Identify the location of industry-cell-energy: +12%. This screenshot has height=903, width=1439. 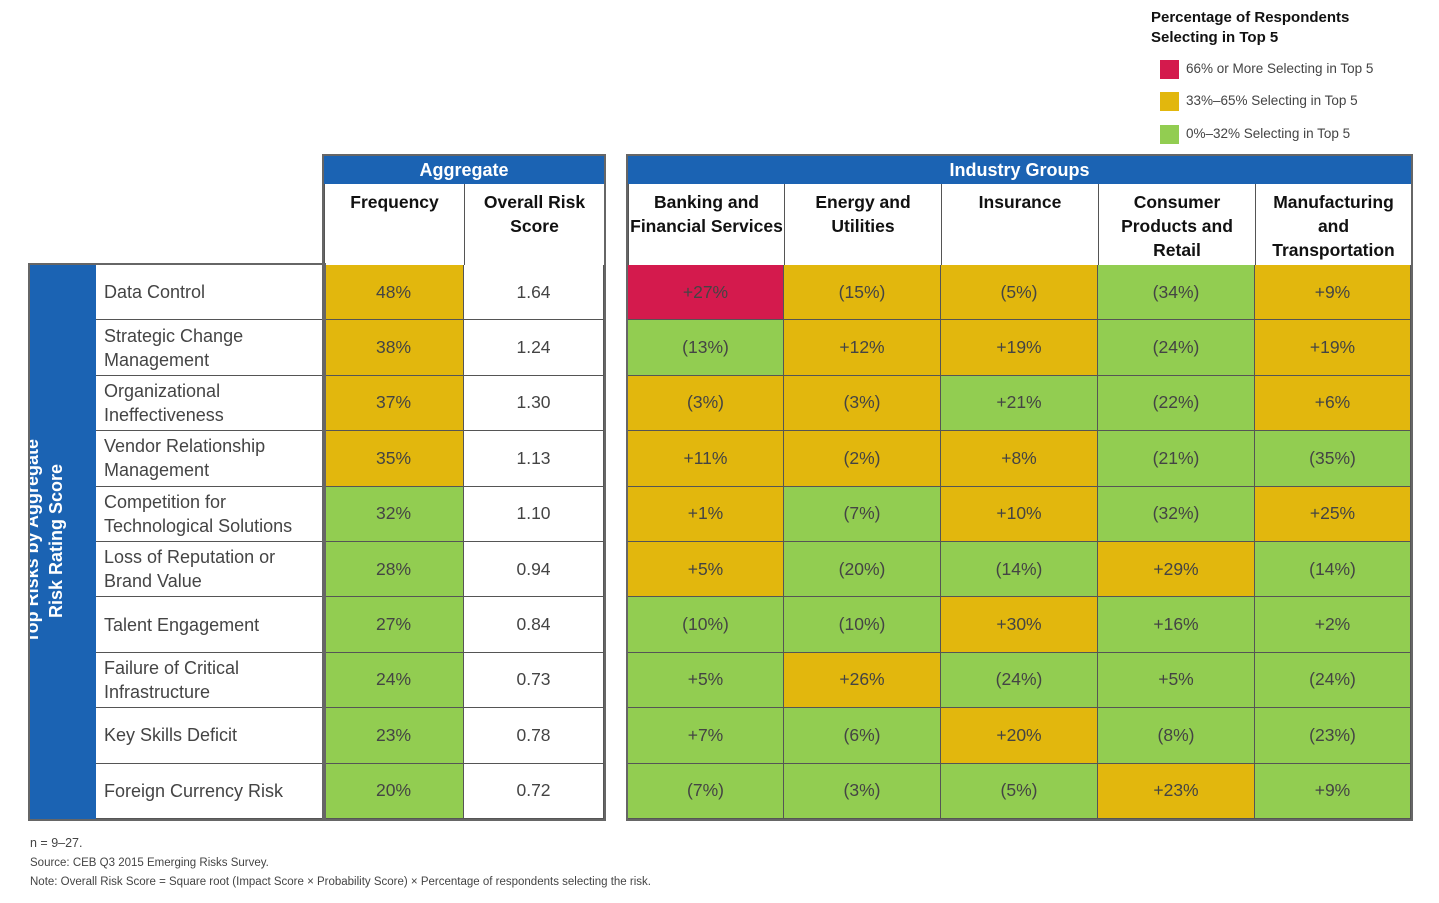
(862, 348).